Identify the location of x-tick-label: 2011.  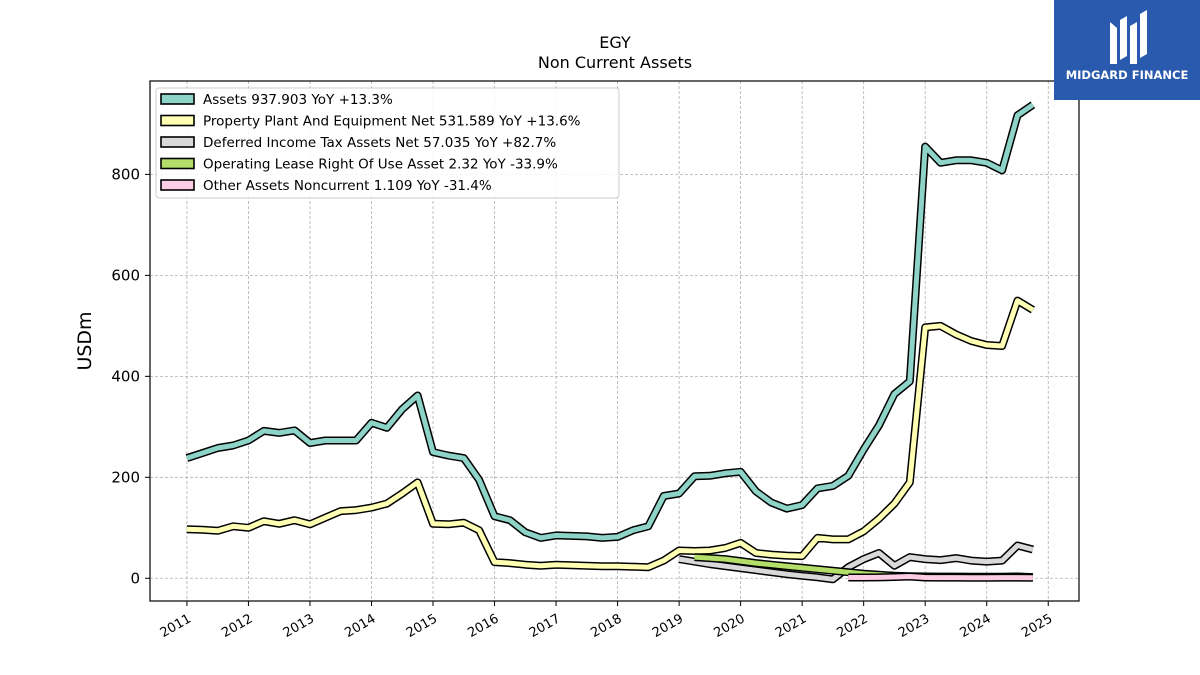
(176, 626).